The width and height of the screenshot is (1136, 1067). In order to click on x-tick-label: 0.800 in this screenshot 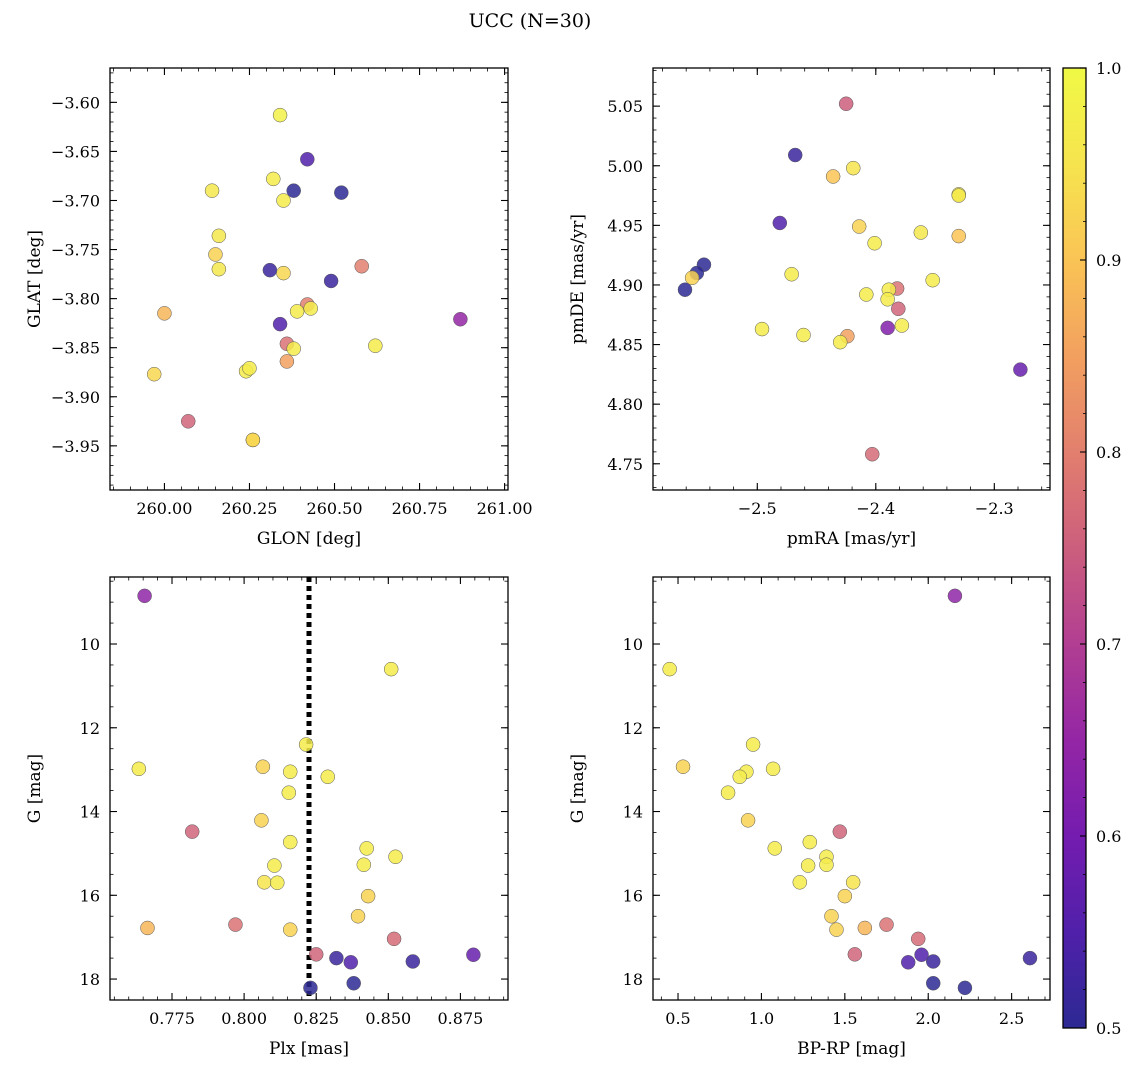, I will do `click(244, 1018)`.